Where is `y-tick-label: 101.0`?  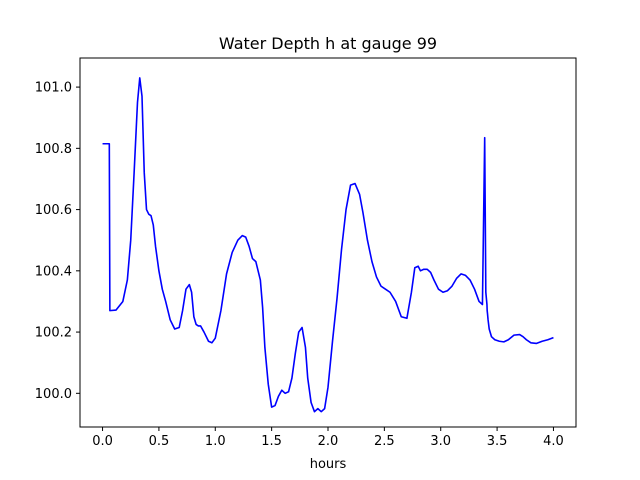 y-tick-label: 101.0 is located at coordinates (53, 88).